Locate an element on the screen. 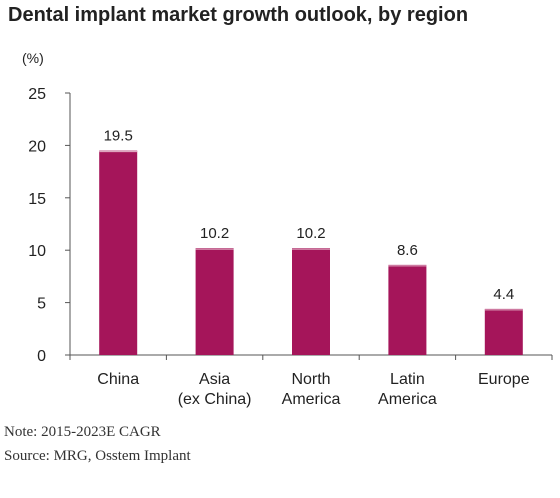 The image size is (560, 498). category-label: Europe is located at coordinates (504, 379).